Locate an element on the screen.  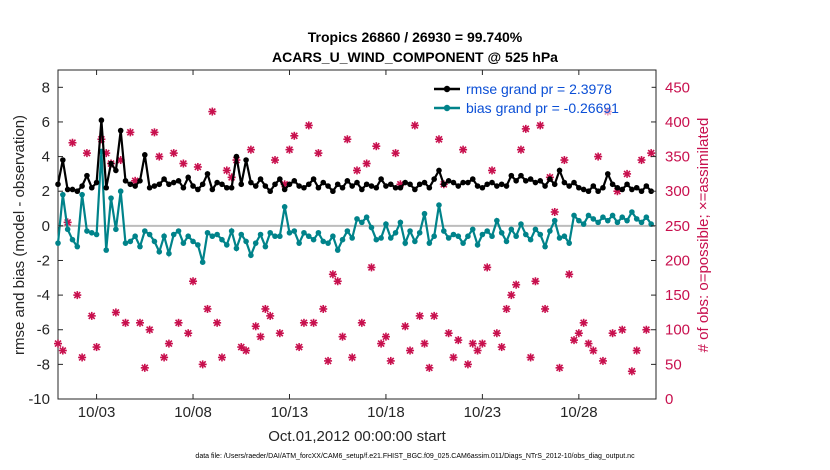
y-axis-left-label: rmse and bias (model - observation) is located at coordinates (19, 235).